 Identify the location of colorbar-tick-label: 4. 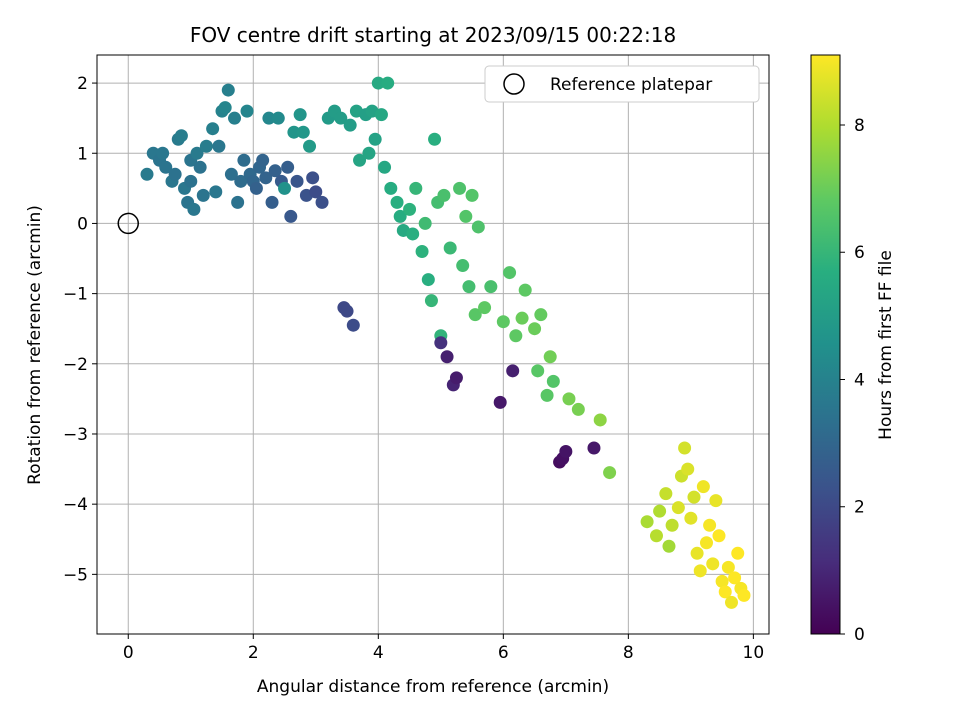
(859, 380).